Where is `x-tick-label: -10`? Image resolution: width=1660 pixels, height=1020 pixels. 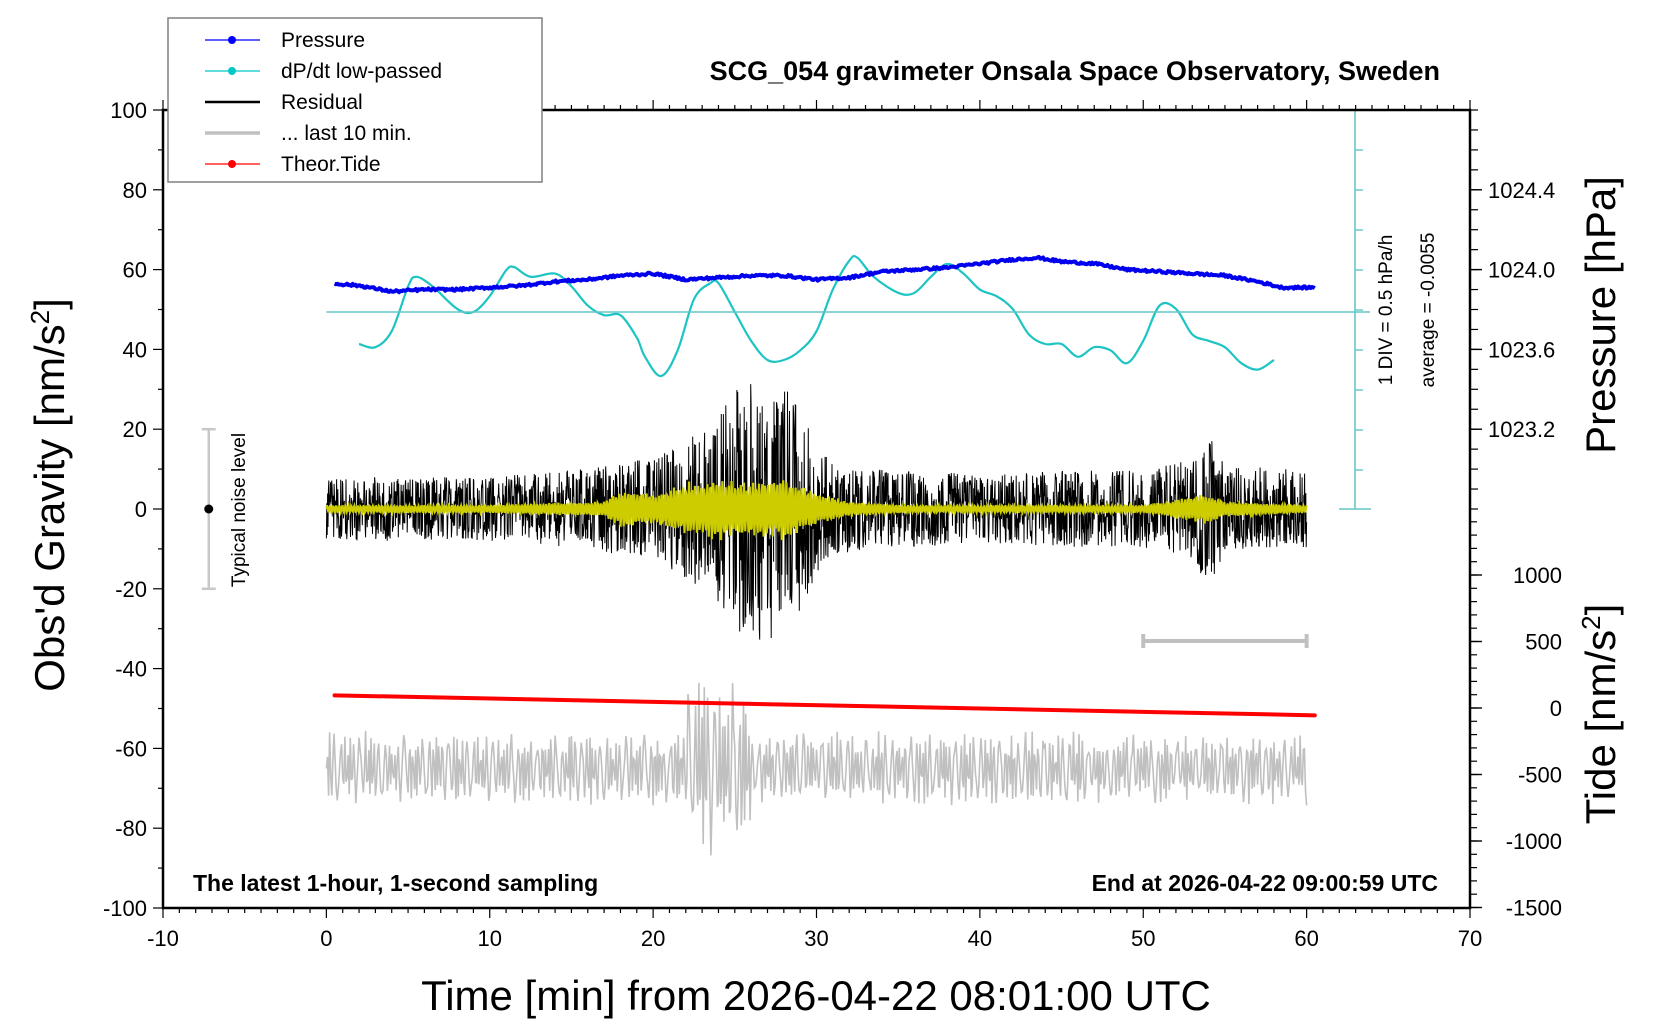
x-tick-label: -10 is located at coordinates (163, 938).